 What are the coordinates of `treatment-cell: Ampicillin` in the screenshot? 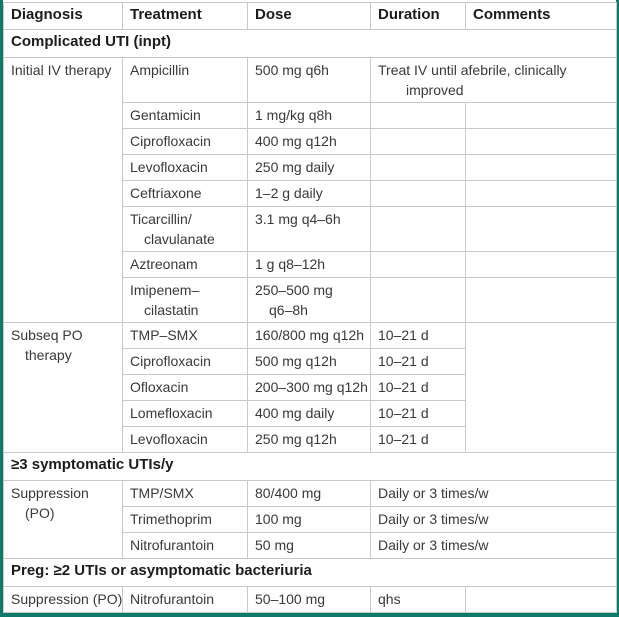 It's located at (185, 80).